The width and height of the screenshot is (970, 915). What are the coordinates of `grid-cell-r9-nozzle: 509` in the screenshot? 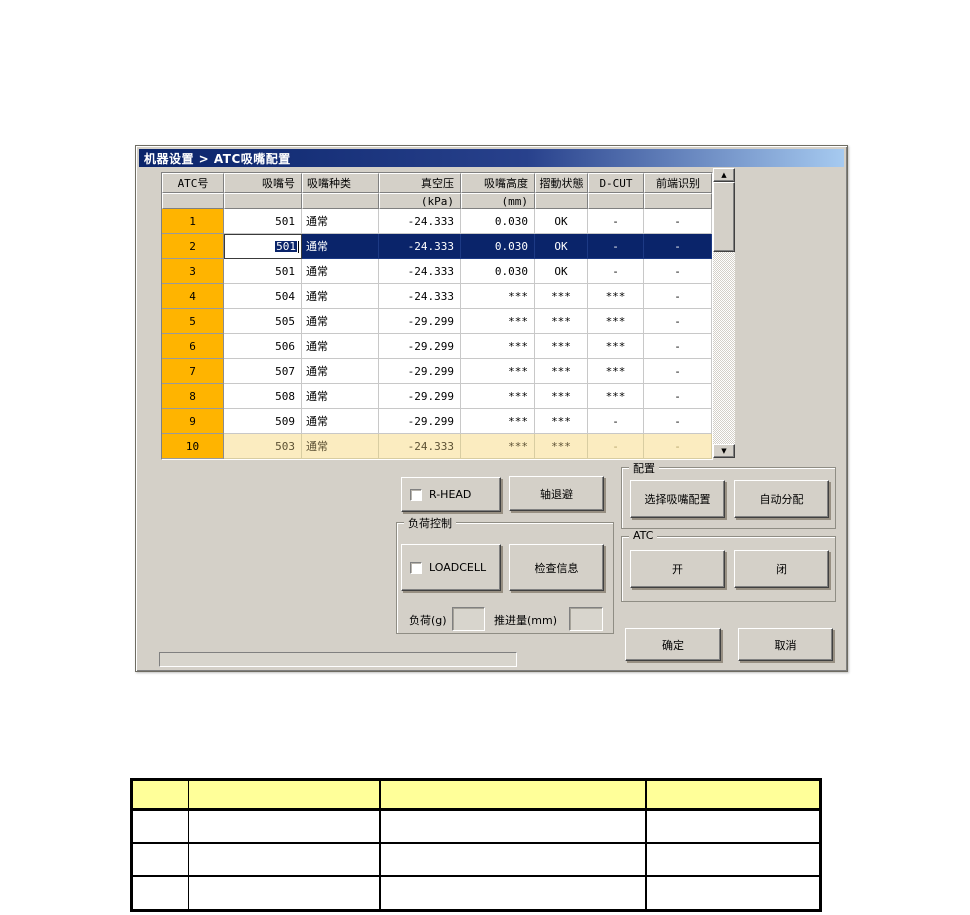 It's located at (263, 421).